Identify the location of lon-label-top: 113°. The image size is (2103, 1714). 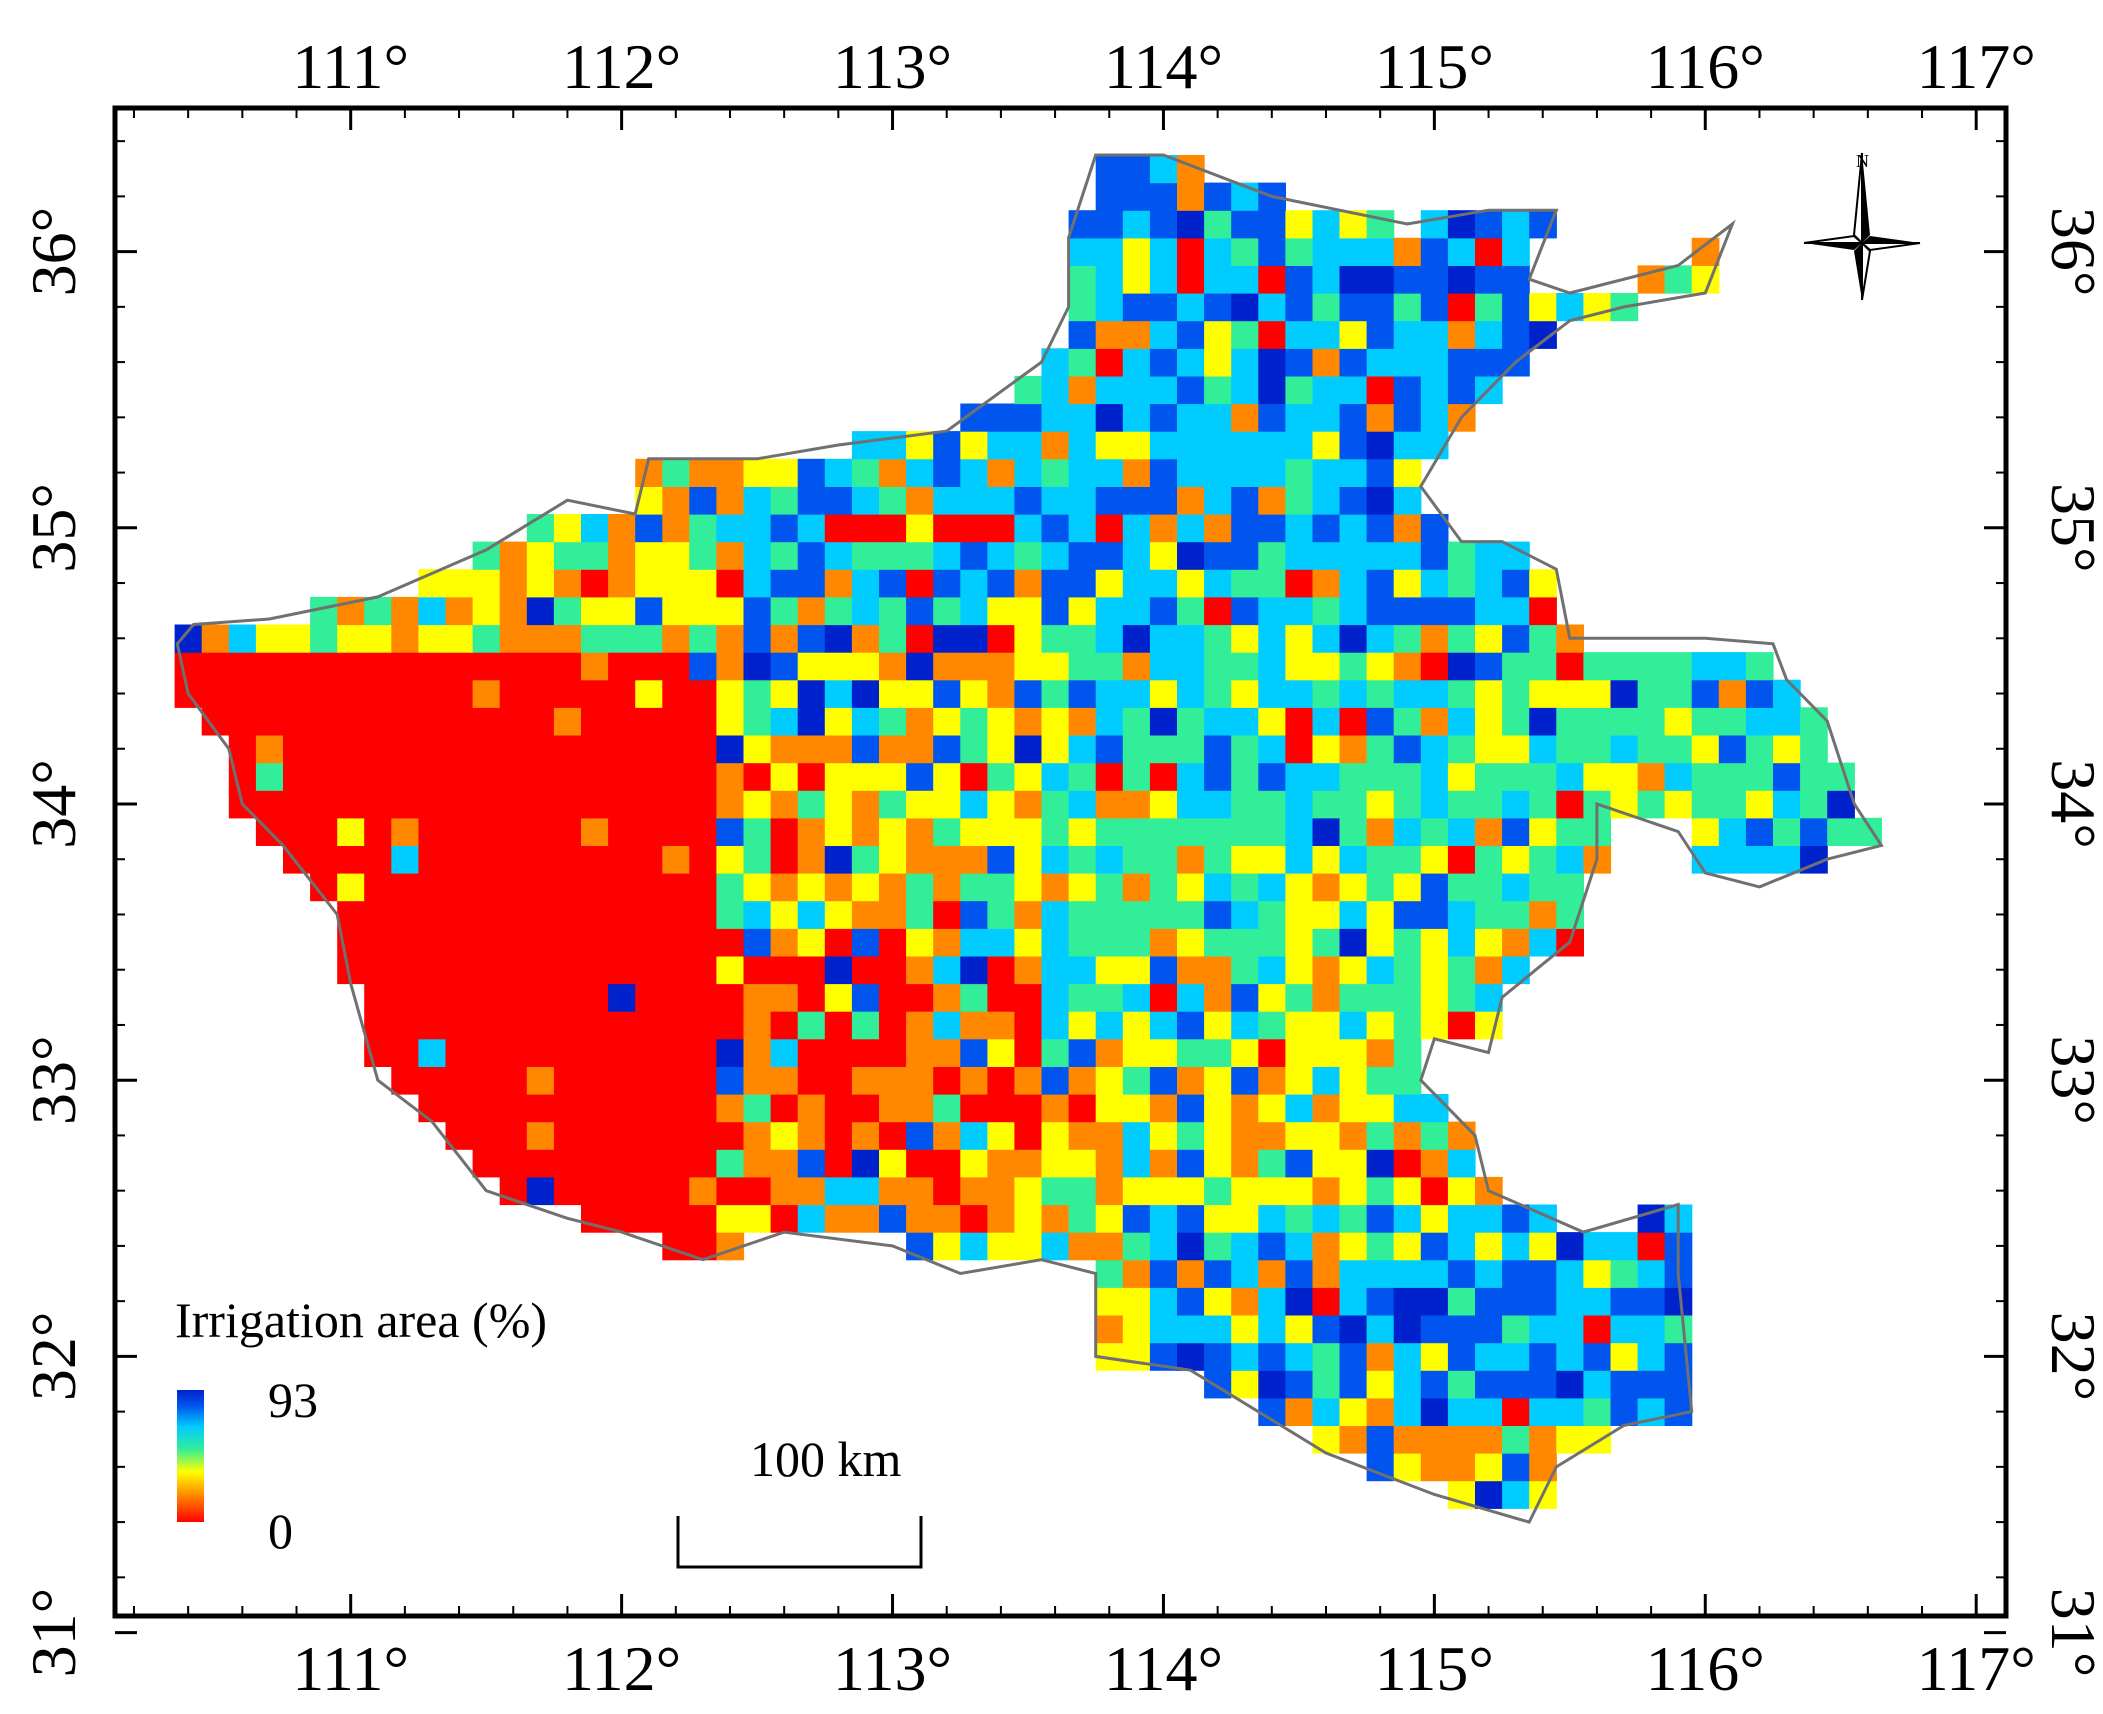
(892, 66).